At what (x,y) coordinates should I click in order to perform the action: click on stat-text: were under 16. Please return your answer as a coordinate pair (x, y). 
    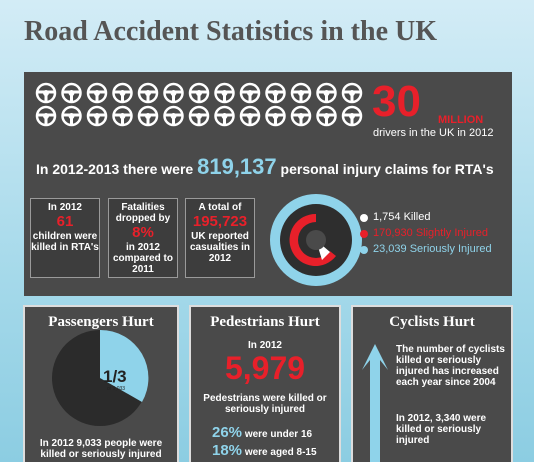
    Looking at the image, I should click on (278, 434).